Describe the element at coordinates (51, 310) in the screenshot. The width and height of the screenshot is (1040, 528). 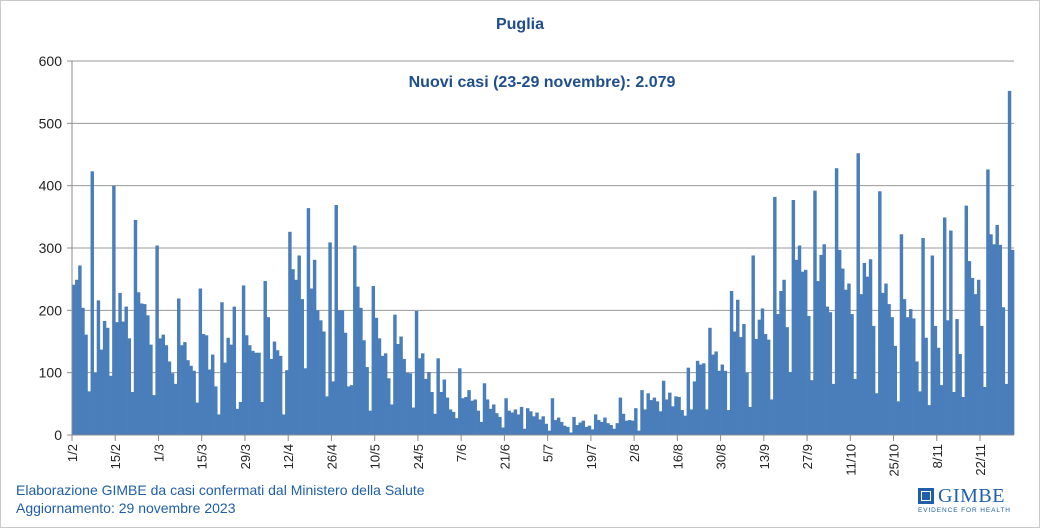
I see `y-tick-label: 200` at that location.